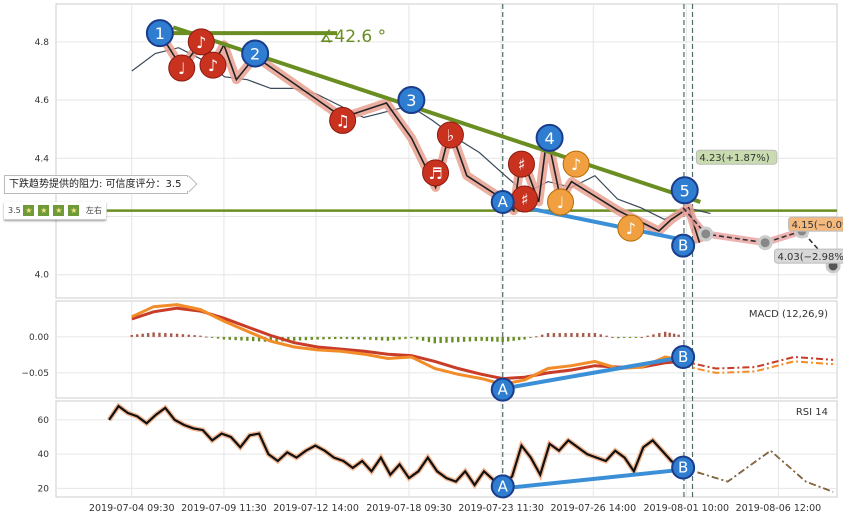  What do you see at coordinates (42, 159) in the screenshot?
I see `price-ytick-label: 4.4` at bounding box center [42, 159].